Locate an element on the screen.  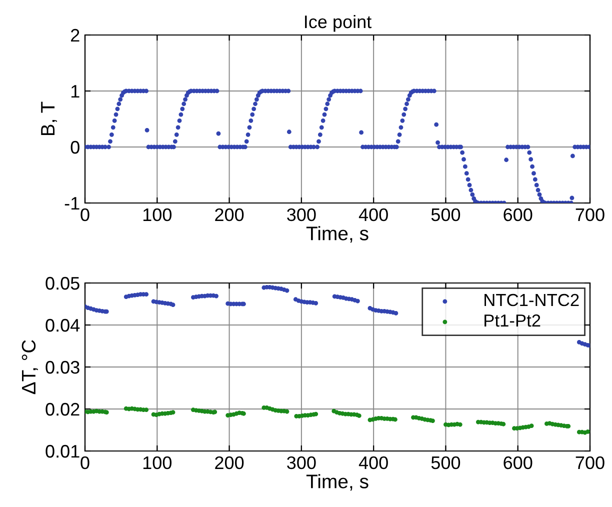
y-tick-label: 1 is located at coordinates (75, 91).